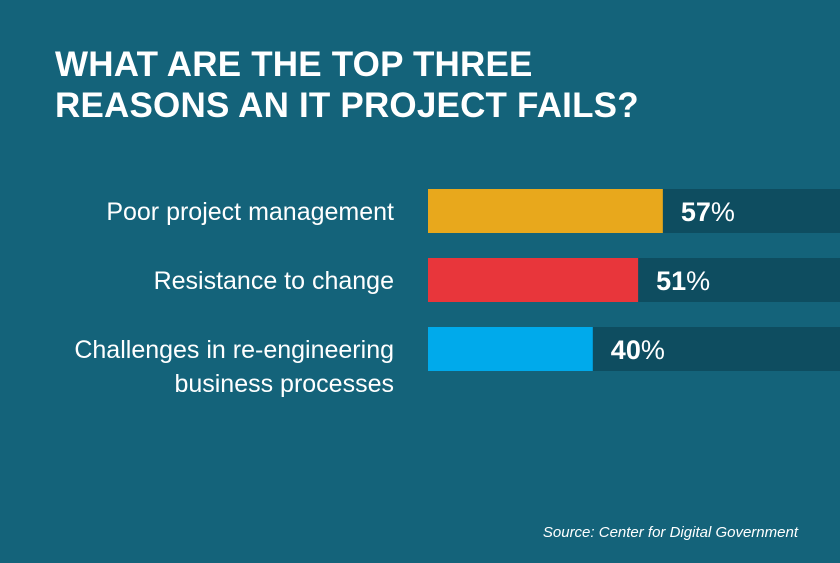 This screenshot has width=840, height=563. Describe the element at coordinates (626, 350) in the screenshot. I see `bar-value-number: 40` at that location.